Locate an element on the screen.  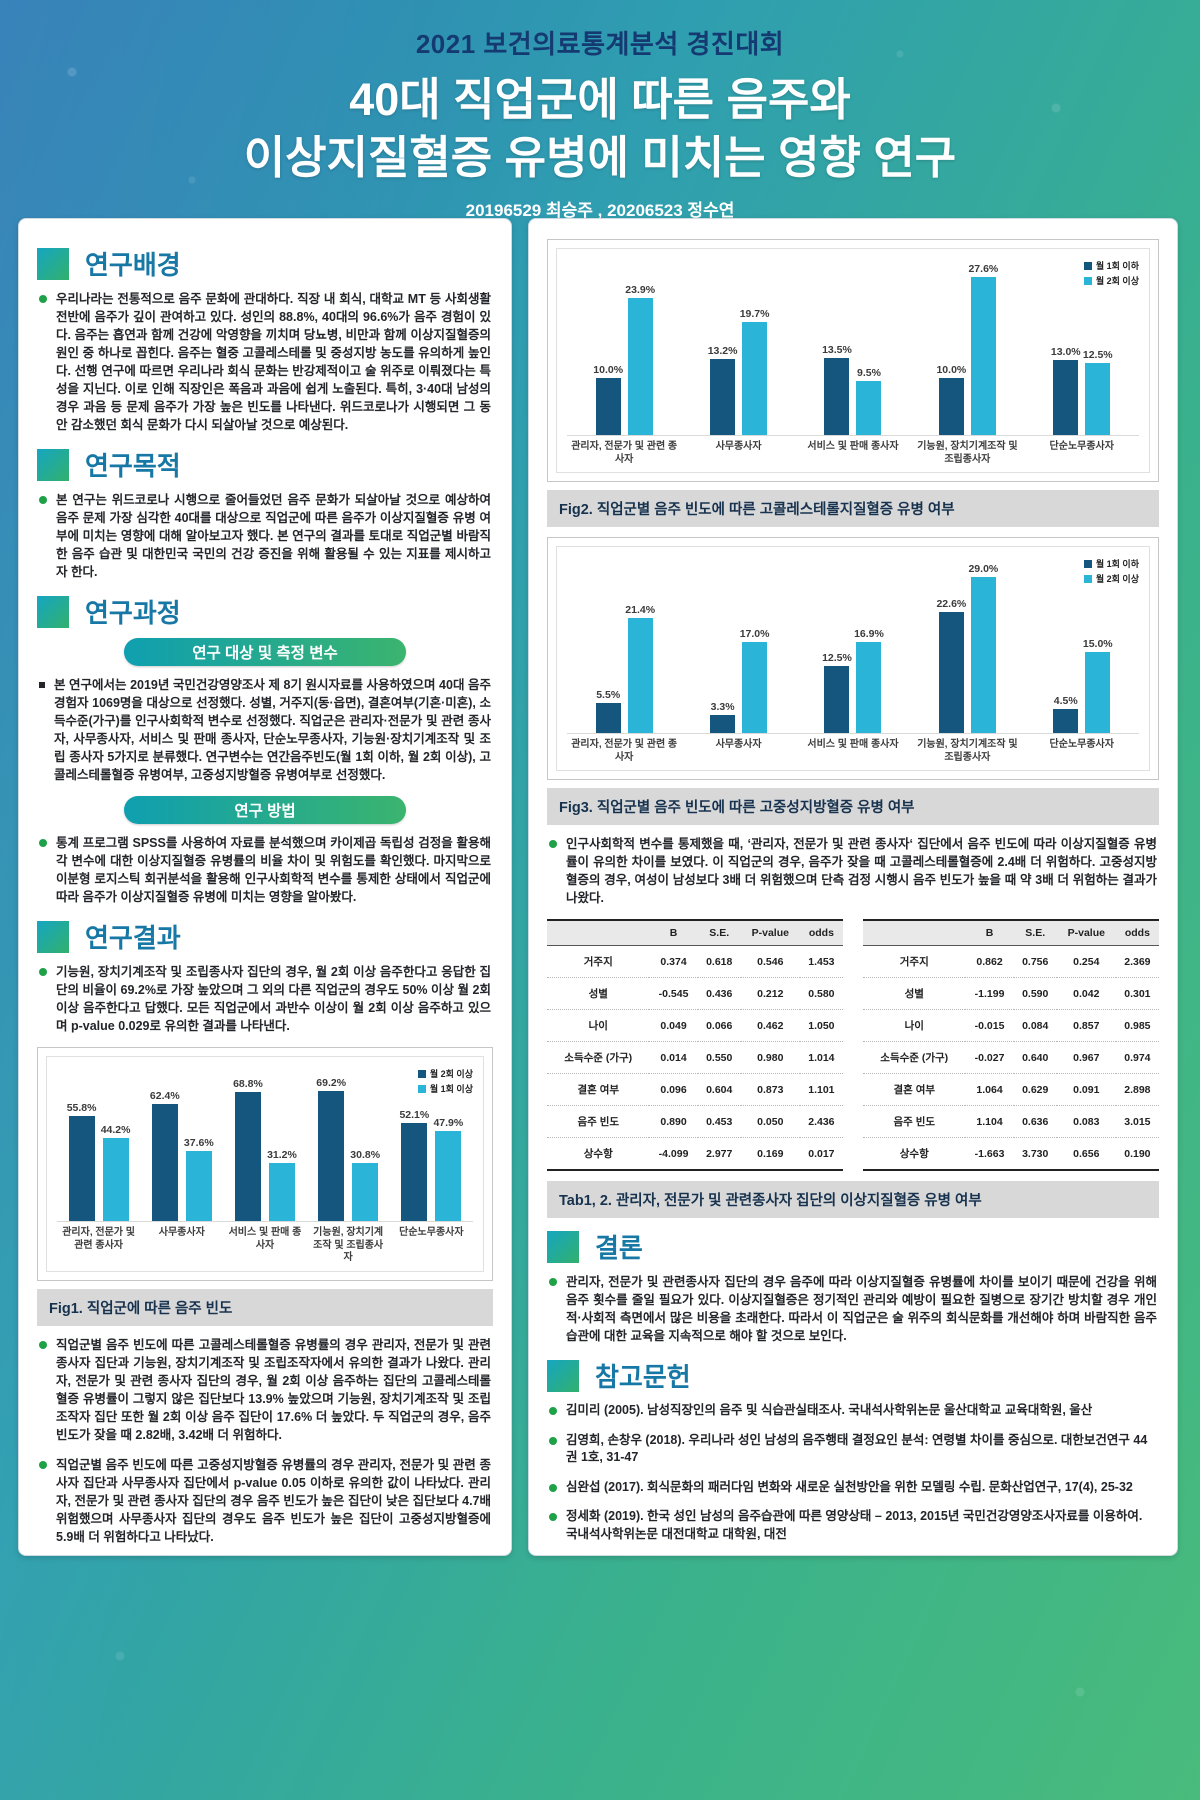
square-bullet-icon is located at coordinates (42, 685).